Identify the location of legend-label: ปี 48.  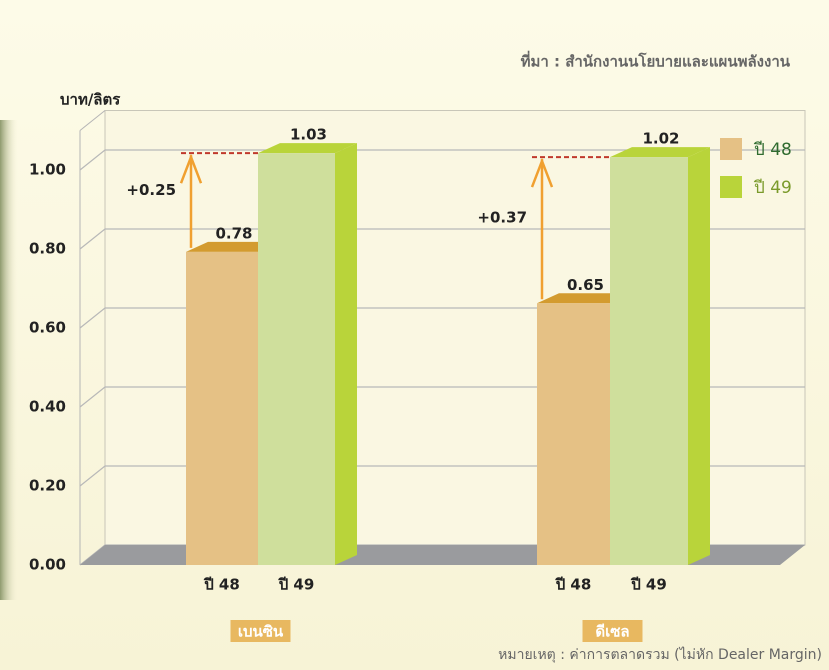
(772, 150).